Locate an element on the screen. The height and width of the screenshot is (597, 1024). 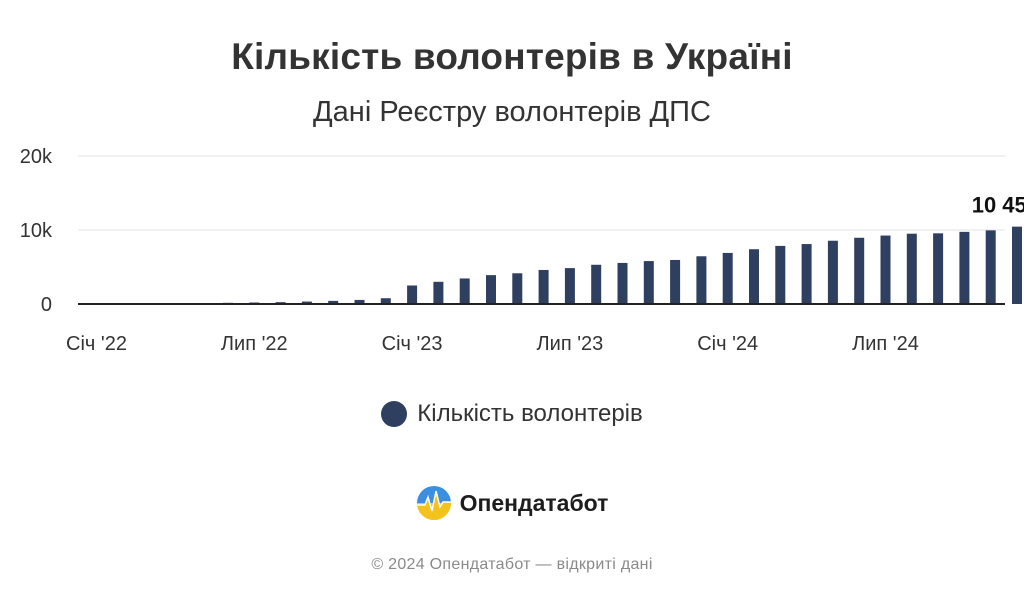
y-tick-label: 10k is located at coordinates (36, 231).